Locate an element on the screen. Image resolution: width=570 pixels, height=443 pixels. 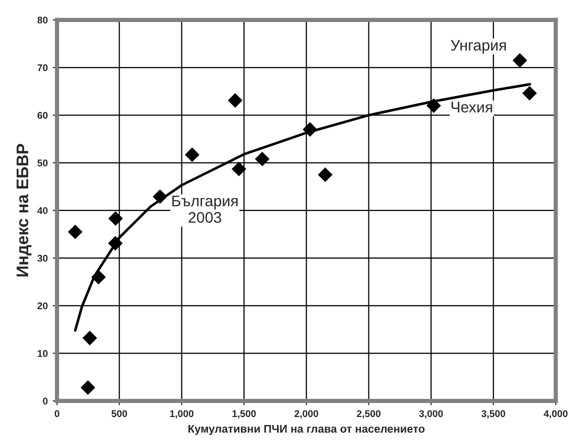
x-tick-label: 2,500 is located at coordinates (368, 414).